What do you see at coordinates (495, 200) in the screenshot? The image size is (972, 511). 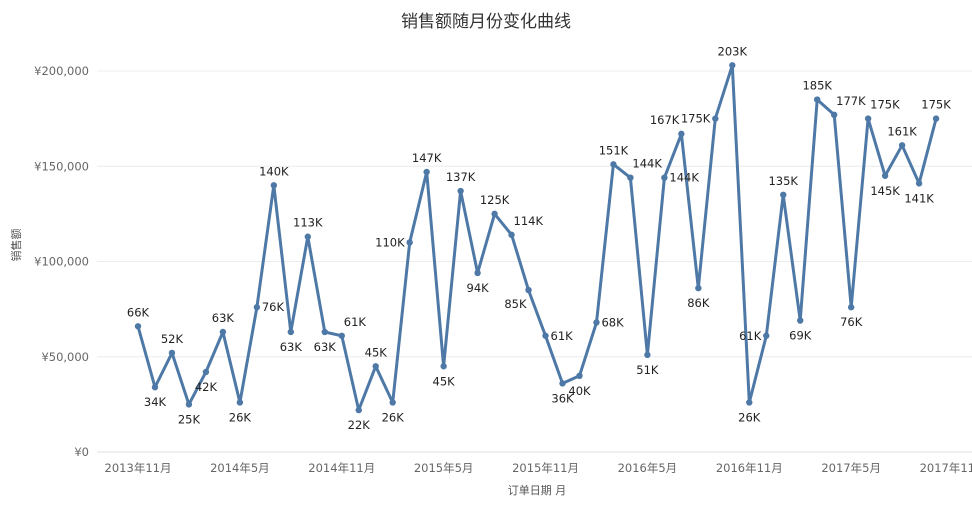 I see `data-label: 125K` at bounding box center [495, 200].